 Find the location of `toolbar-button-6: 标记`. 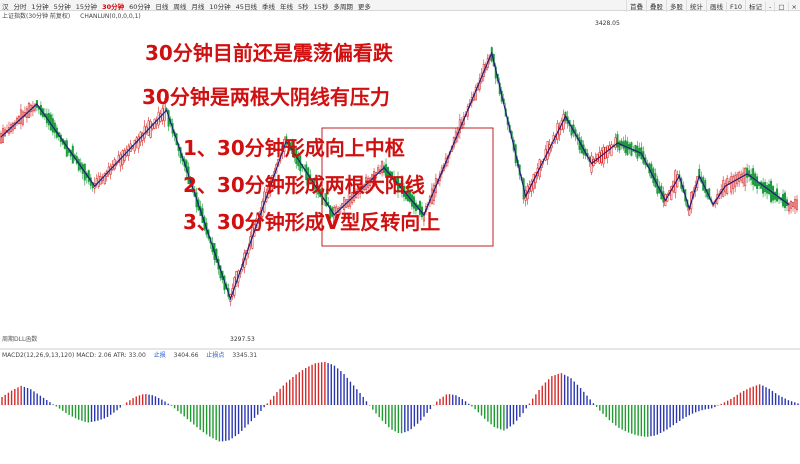

toolbar-button-6: 标记 is located at coordinates (755, 6).